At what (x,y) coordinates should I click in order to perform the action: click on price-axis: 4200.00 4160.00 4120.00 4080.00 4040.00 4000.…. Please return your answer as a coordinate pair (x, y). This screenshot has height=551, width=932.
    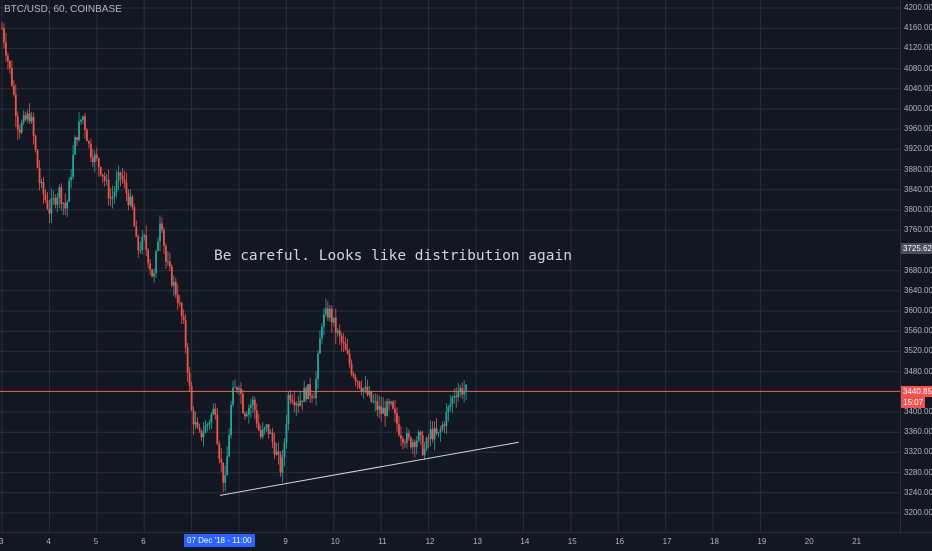
    Looking at the image, I should click on (916, 266).